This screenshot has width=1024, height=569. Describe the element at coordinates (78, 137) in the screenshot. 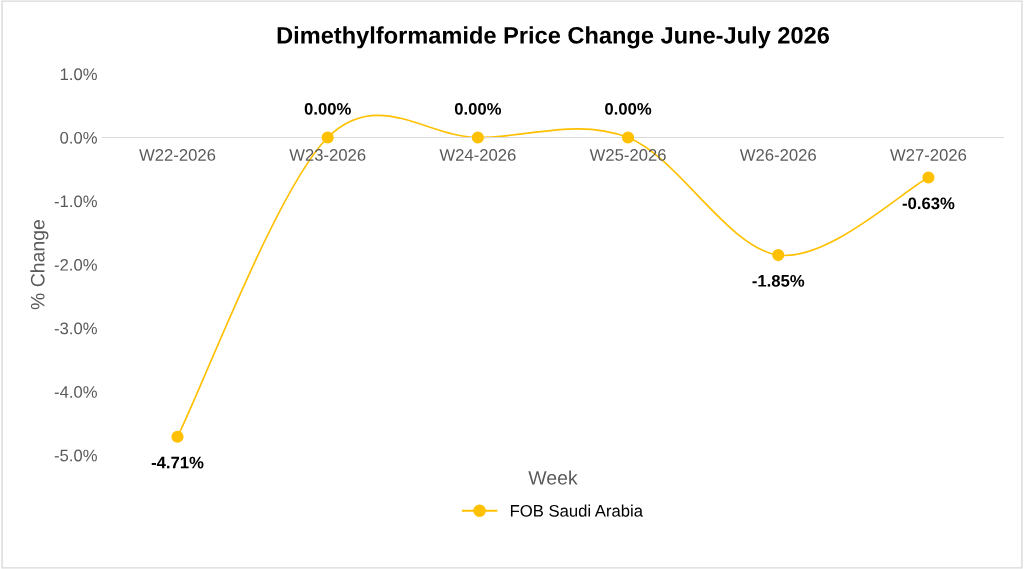

I see `y-tick-label: 0.0%` at that location.